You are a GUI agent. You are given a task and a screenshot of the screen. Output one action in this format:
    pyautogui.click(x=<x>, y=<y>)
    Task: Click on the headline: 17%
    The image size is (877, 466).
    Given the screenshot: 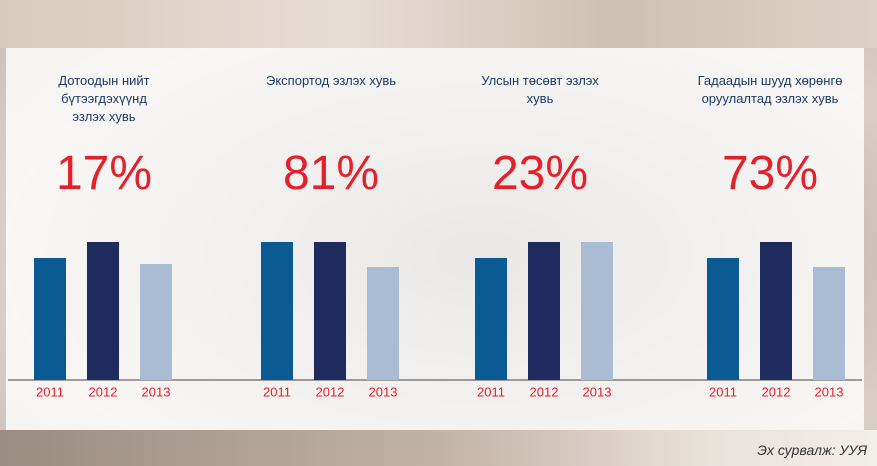 What is the action you would take?
    pyautogui.click(x=104, y=173)
    